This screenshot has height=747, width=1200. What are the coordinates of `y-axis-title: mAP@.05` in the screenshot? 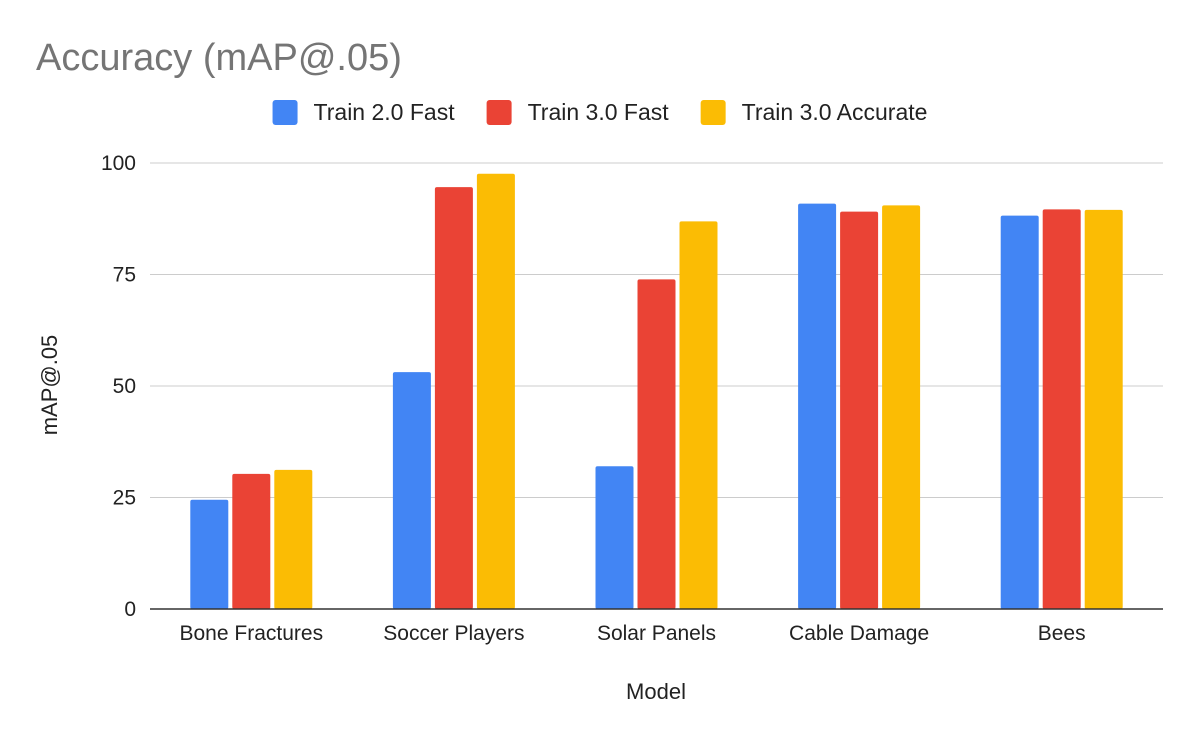 It's located at (49, 385).